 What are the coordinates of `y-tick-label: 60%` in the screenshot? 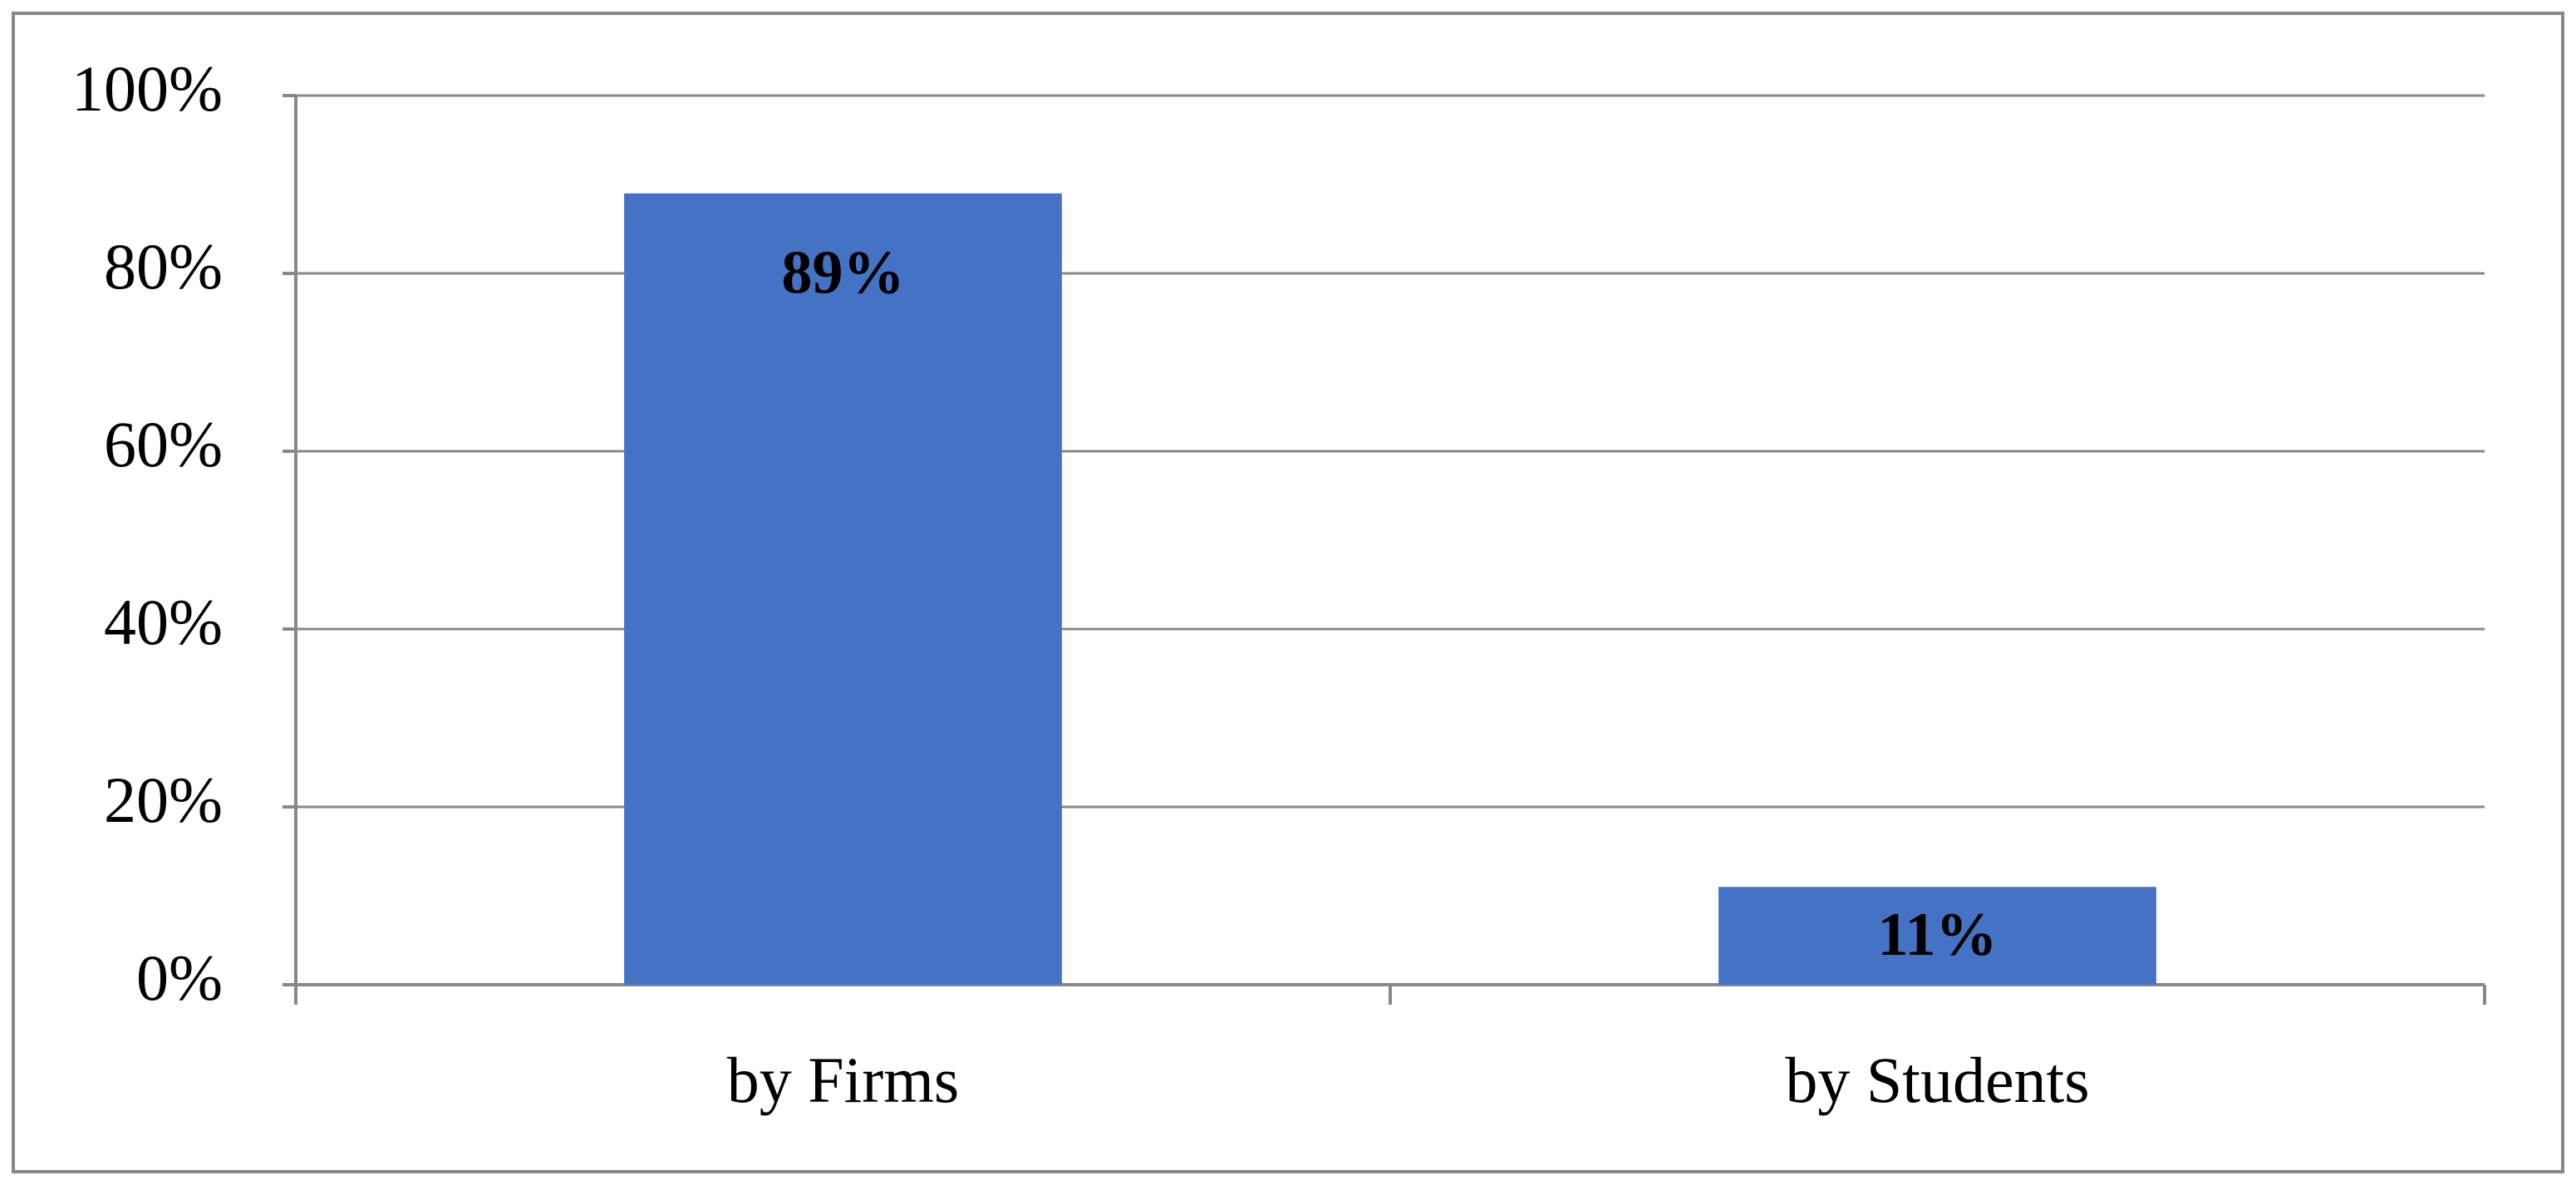 It's located at (163, 444).